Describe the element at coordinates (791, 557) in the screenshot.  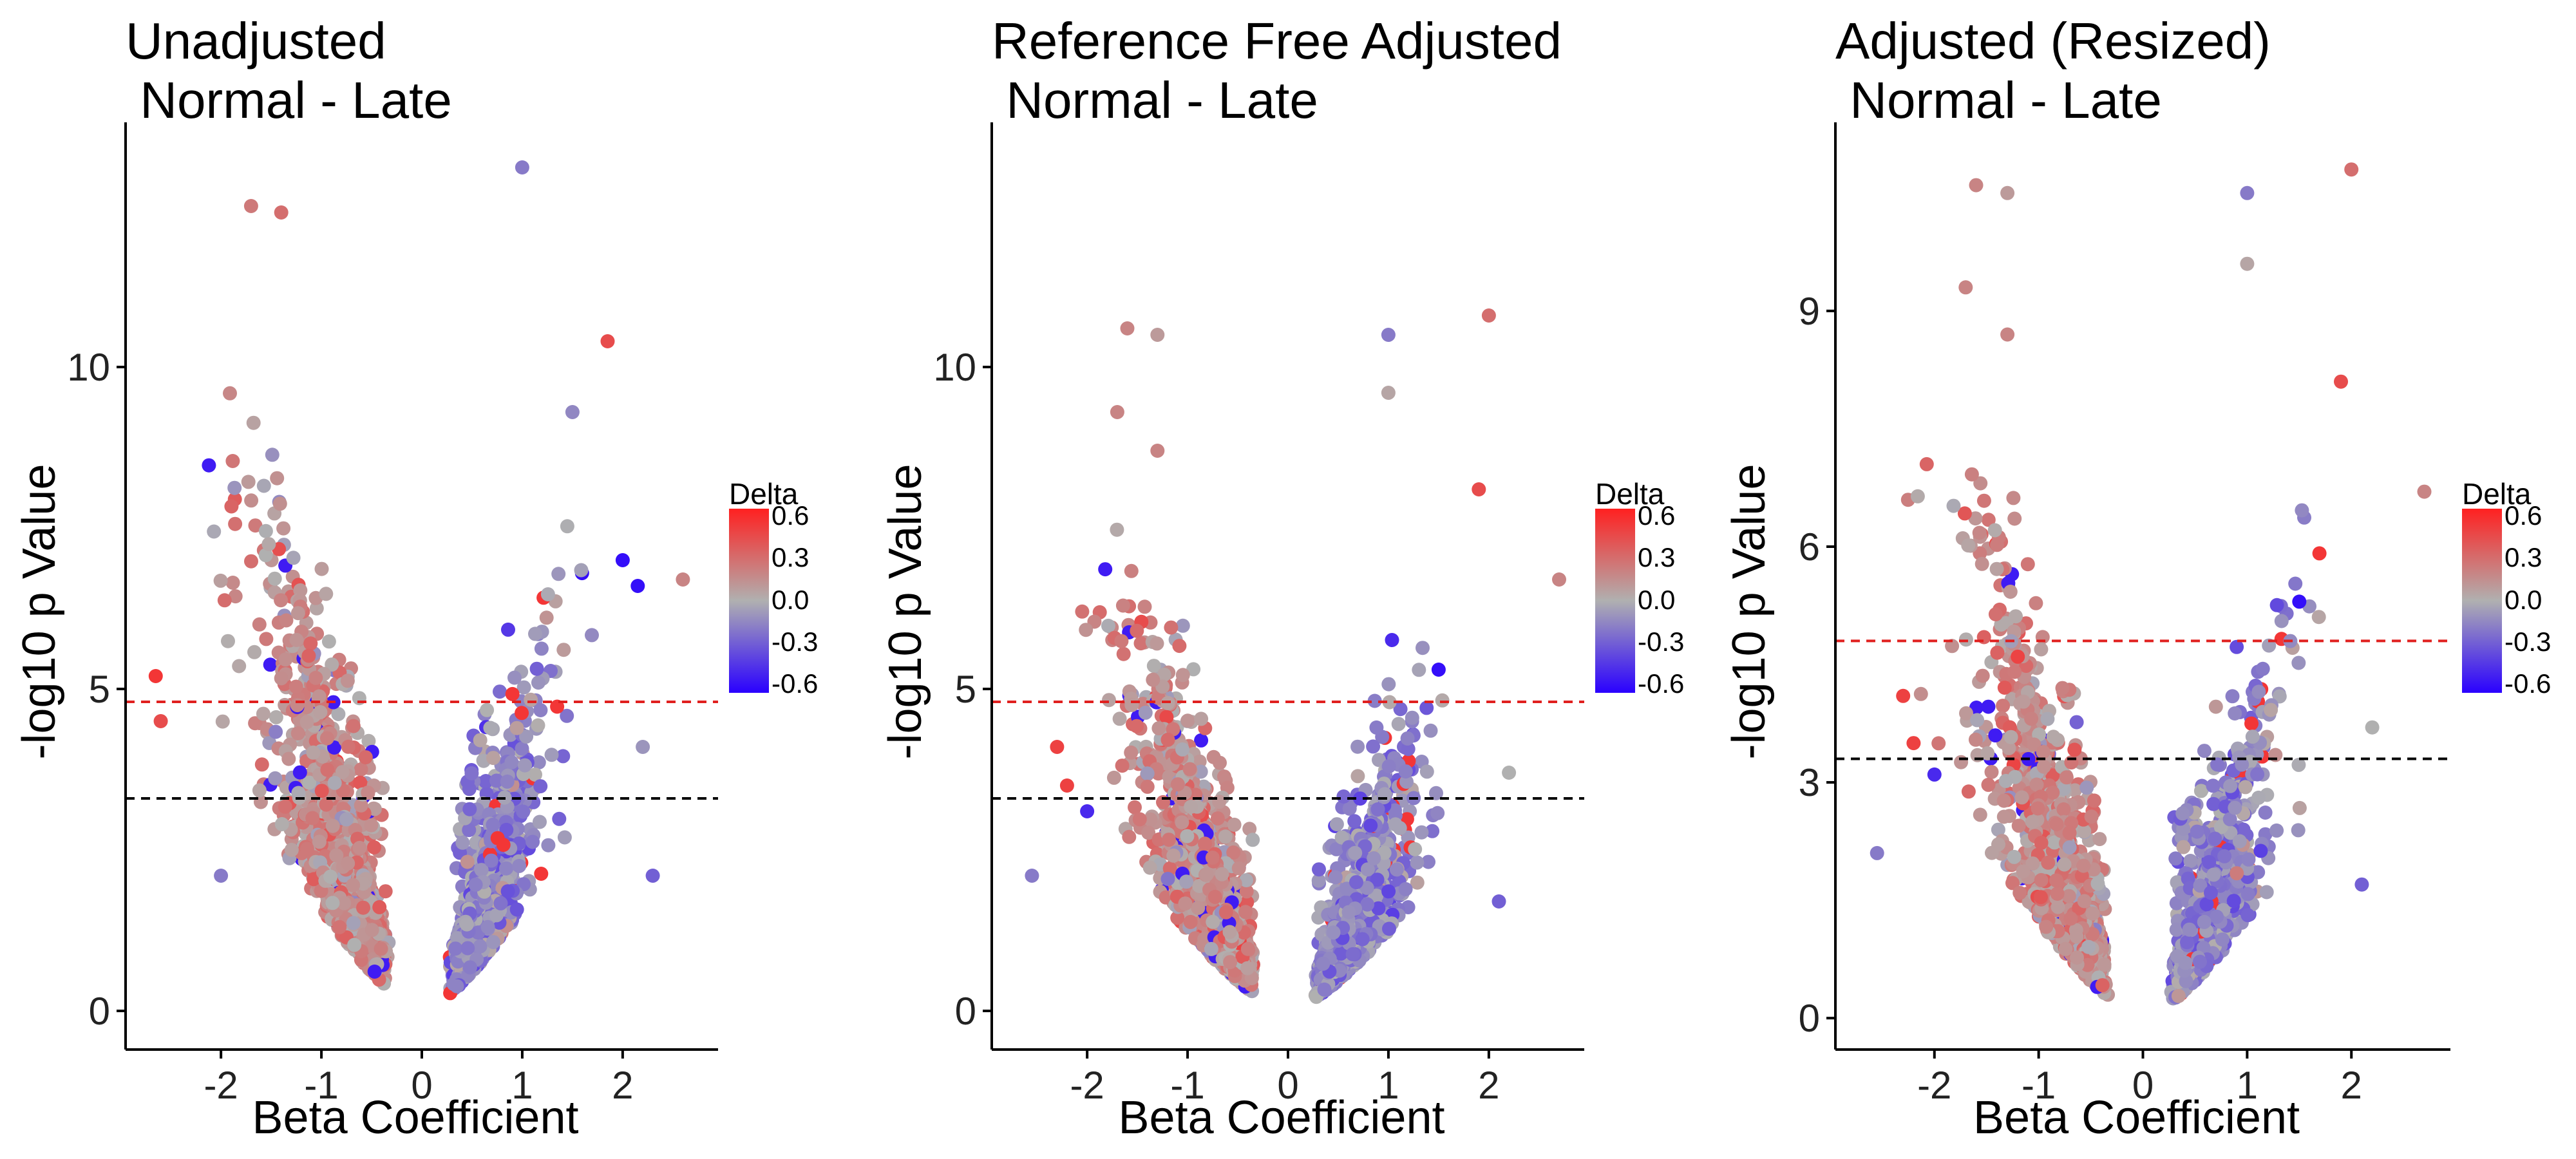
I see `legend-tick: 0.3` at that location.